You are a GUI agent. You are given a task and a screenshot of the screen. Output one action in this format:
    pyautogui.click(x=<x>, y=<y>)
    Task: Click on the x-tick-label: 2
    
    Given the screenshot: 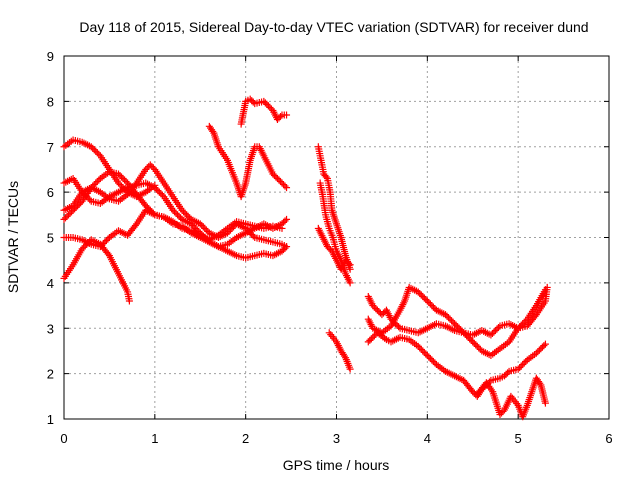 What is the action you would take?
    pyautogui.click(x=245, y=438)
    